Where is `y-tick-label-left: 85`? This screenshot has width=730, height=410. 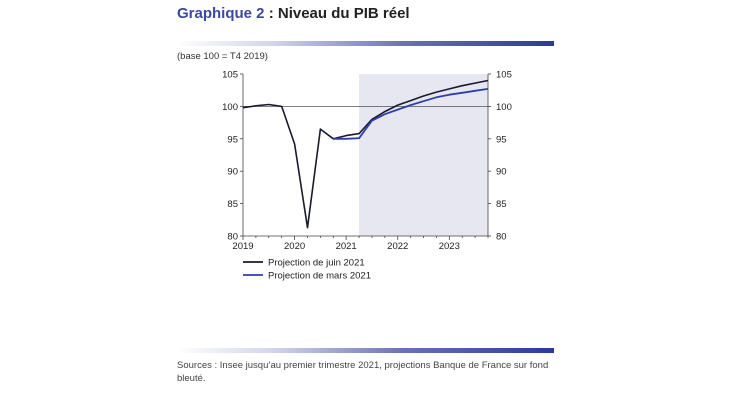
y-tick-label-left: 85 is located at coordinates (232, 204).